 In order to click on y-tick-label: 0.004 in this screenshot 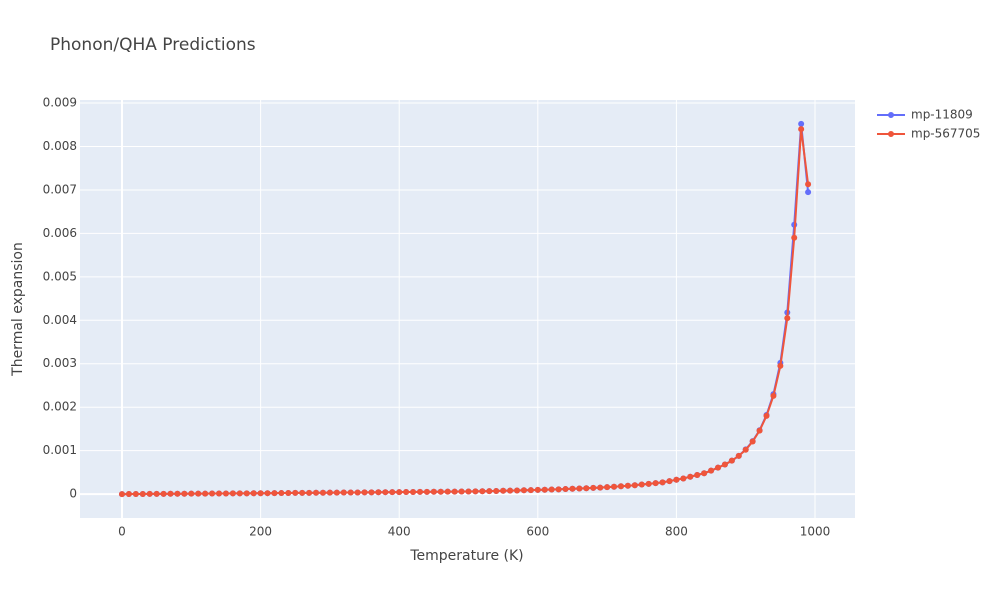, I will do `click(60, 320)`.